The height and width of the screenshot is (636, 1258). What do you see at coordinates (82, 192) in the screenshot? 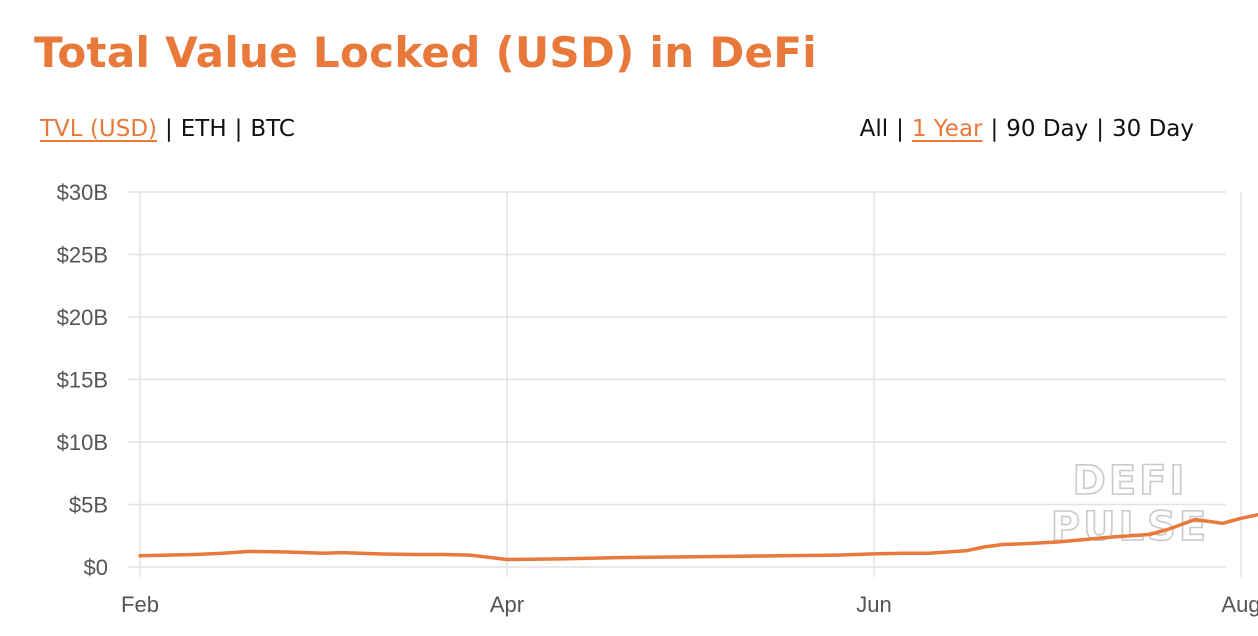
I see `y-tick-label: $30B` at bounding box center [82, 192].